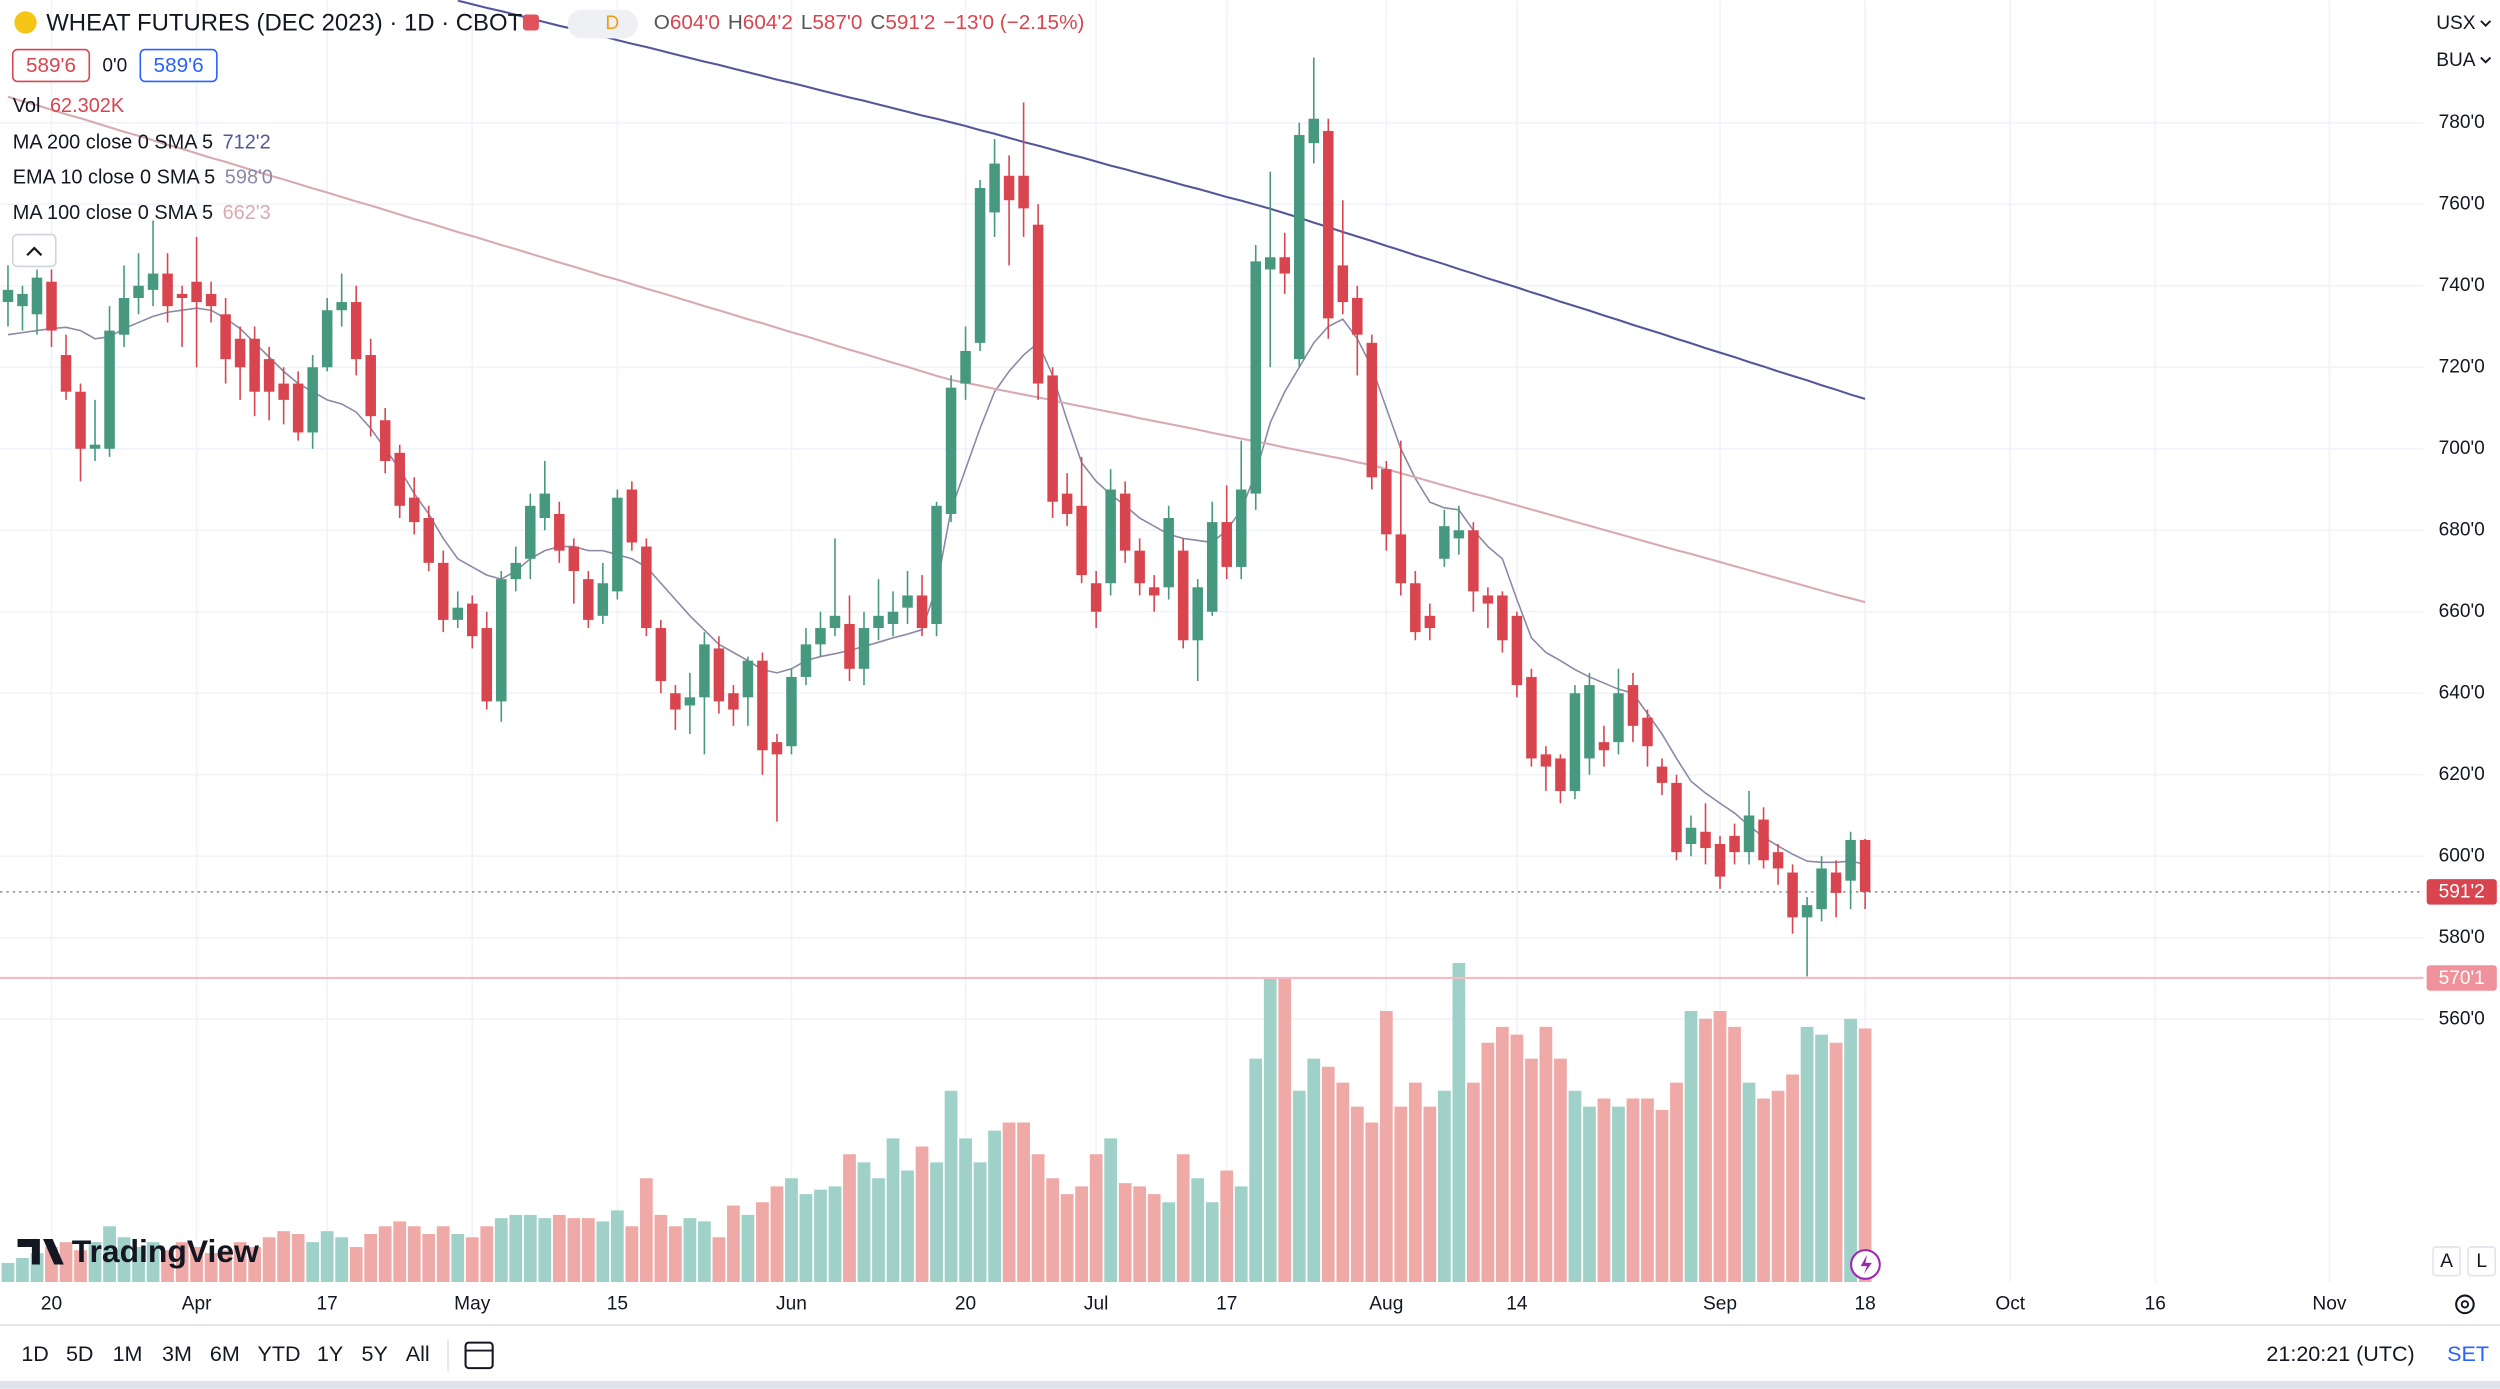 The width and height of the screenshot is (2500, 1389). I want to click on timeframe-button: 1Y, so click(330, 1354).